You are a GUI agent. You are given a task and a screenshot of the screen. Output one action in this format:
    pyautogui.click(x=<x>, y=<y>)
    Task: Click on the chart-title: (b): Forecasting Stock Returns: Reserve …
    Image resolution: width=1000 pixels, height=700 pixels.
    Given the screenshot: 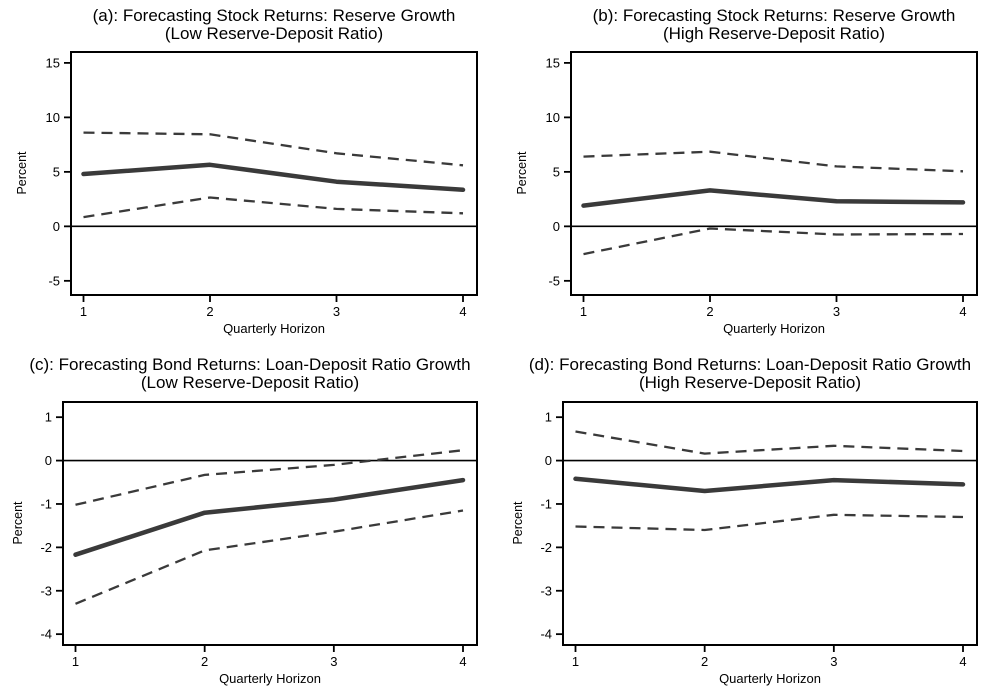 What is the action you would take?
    pyautogui.click(x=774, y=15)
    